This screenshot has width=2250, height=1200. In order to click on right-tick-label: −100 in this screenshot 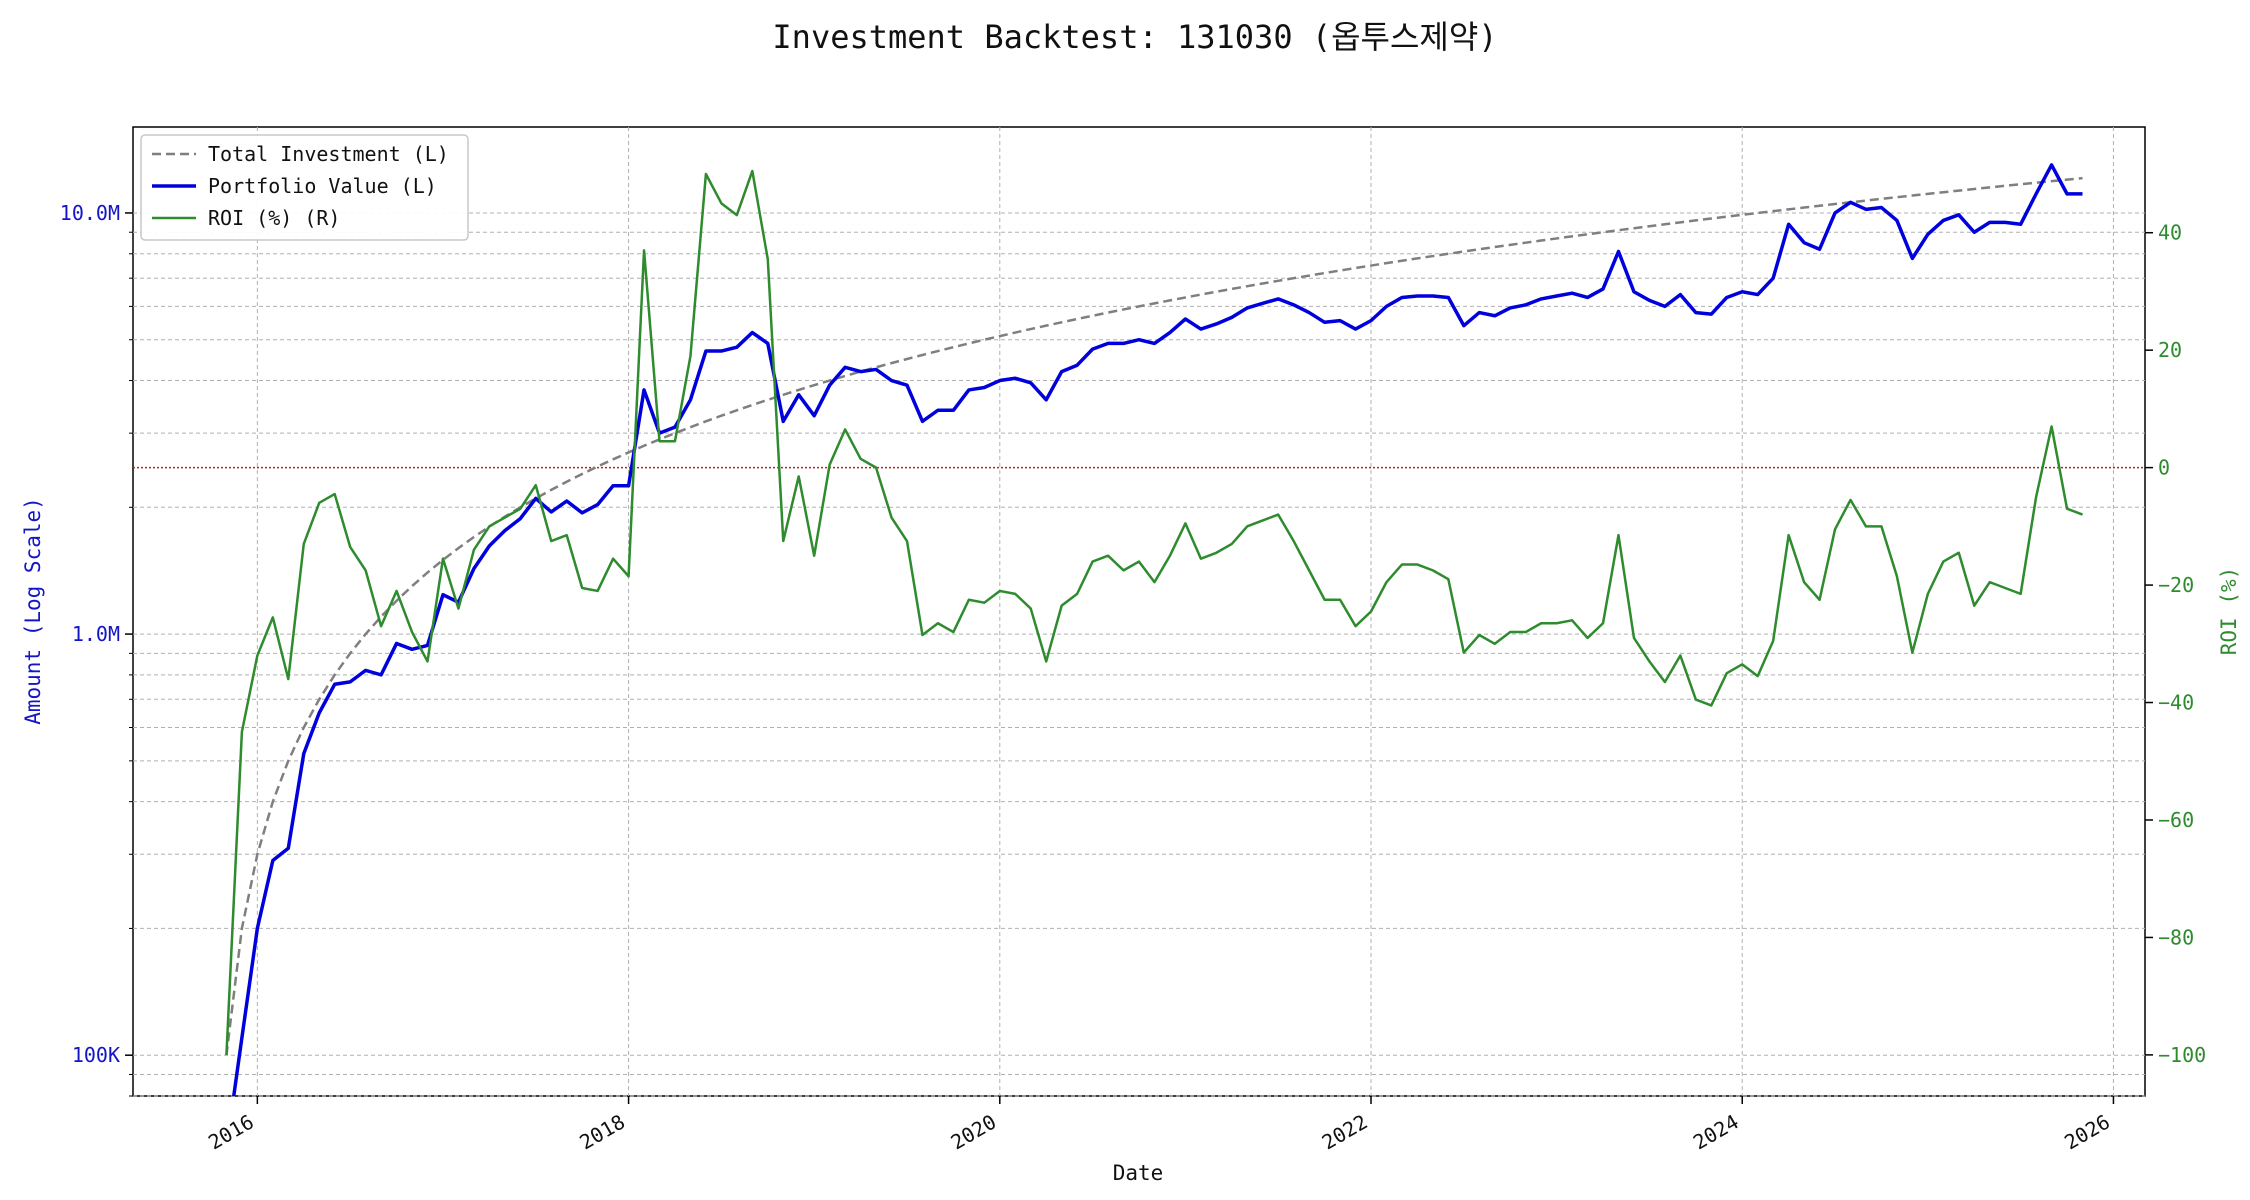, I will do `click(2182, 1055)`.